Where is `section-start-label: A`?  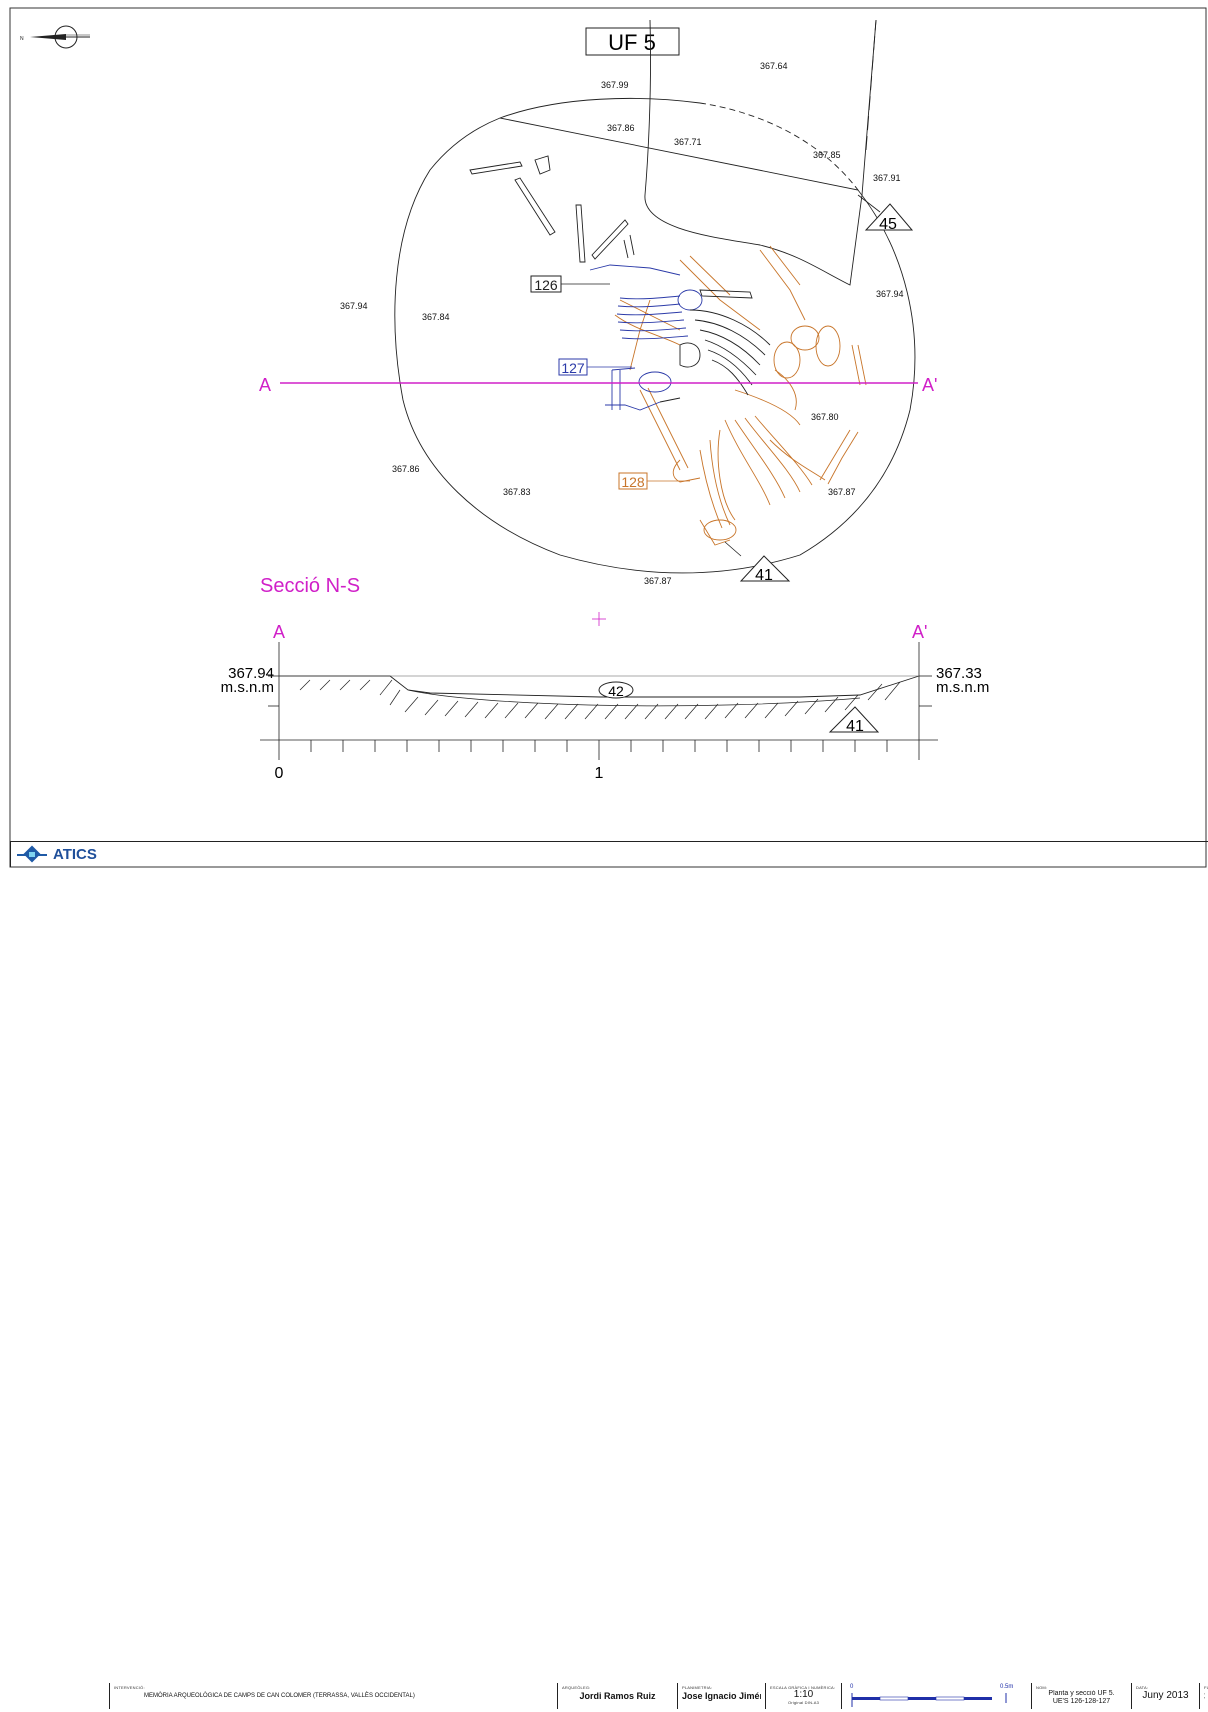 section-start-label: A is located at coordinates (265, 385).